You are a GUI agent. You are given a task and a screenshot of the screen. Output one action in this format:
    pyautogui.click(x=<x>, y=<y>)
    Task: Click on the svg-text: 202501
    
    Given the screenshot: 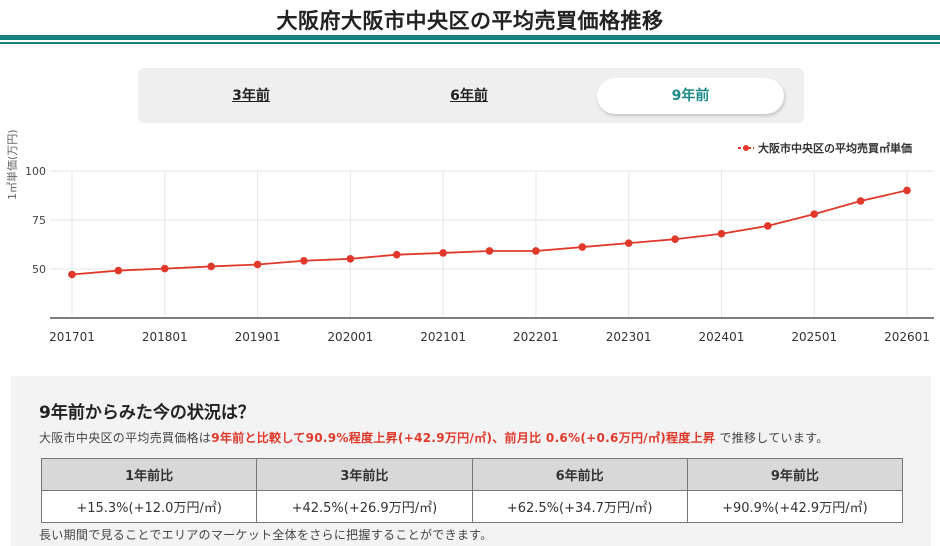 What is the action you would take?
    pyautogui.click(x=814, y=337)
    